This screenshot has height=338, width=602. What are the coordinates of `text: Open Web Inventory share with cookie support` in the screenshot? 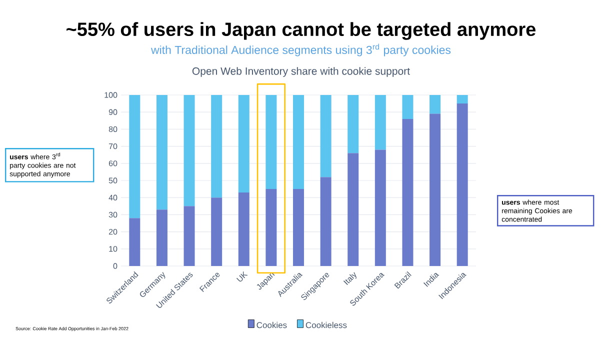 It's located at (301, 72).